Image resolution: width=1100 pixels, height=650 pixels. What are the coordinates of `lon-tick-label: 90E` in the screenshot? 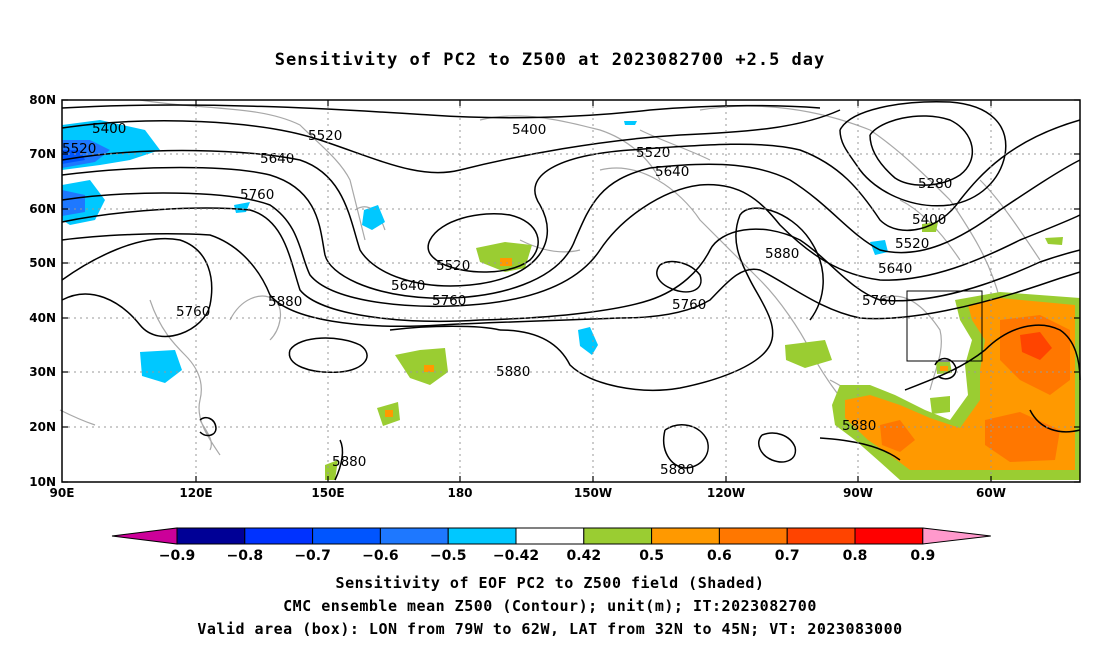 It's located at (62, 493).